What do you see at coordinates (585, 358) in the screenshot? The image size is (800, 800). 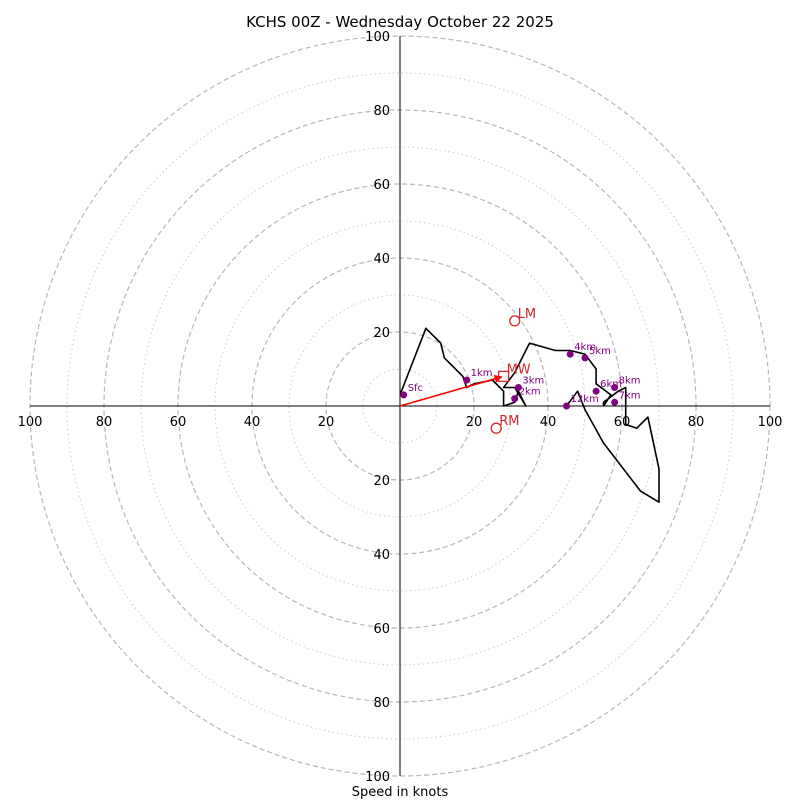 I see `height-marker-5km` at bounding box center [585, 358].